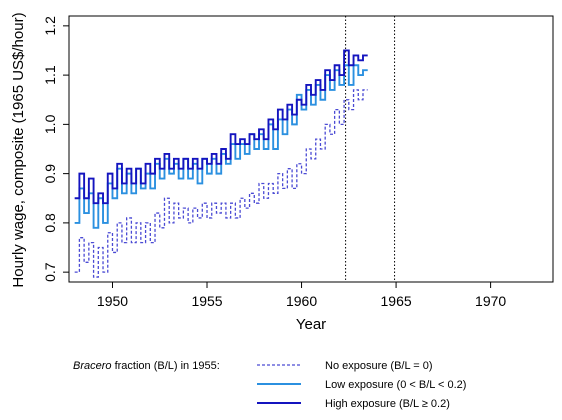 Image resolution: width=562 pixels, height=420 pixels. Describe the element at coordinates (50, 174) in the screenshot. I see `y-tick-label: 0.9` at that location.